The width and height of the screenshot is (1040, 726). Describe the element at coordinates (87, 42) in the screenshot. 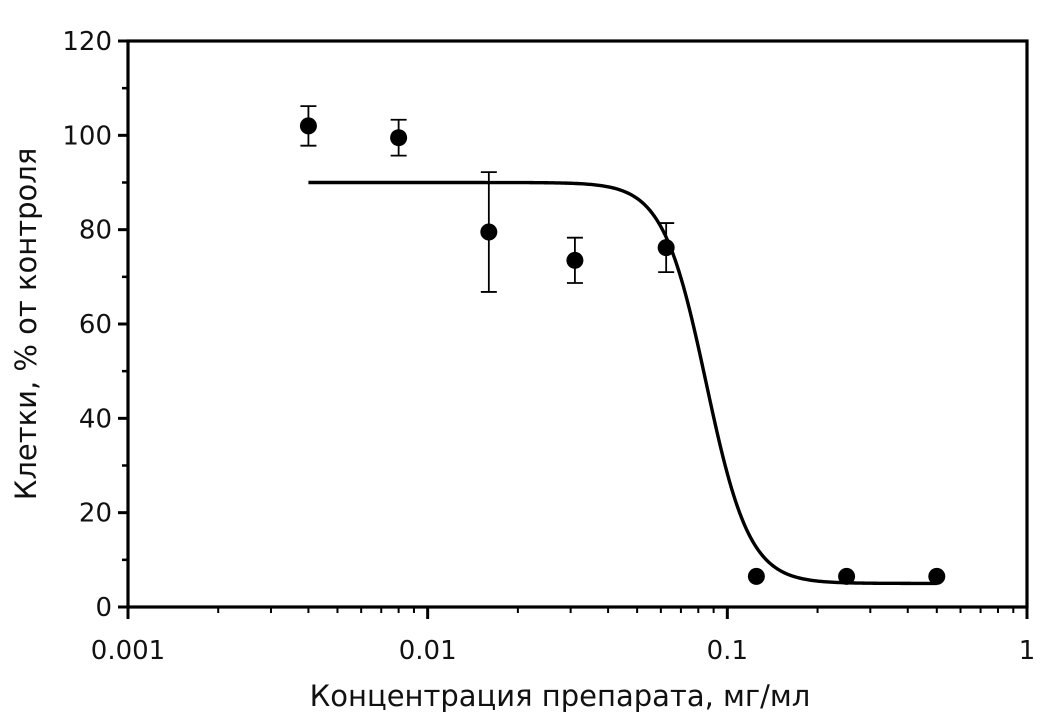

I see `y-tick-label: 120` at that location.